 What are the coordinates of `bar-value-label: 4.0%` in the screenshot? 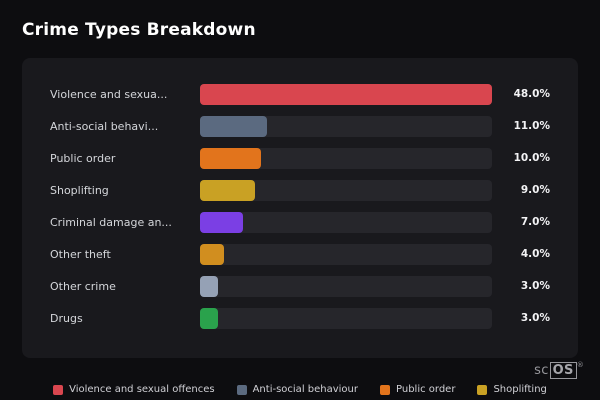 It's located at (535, 254).